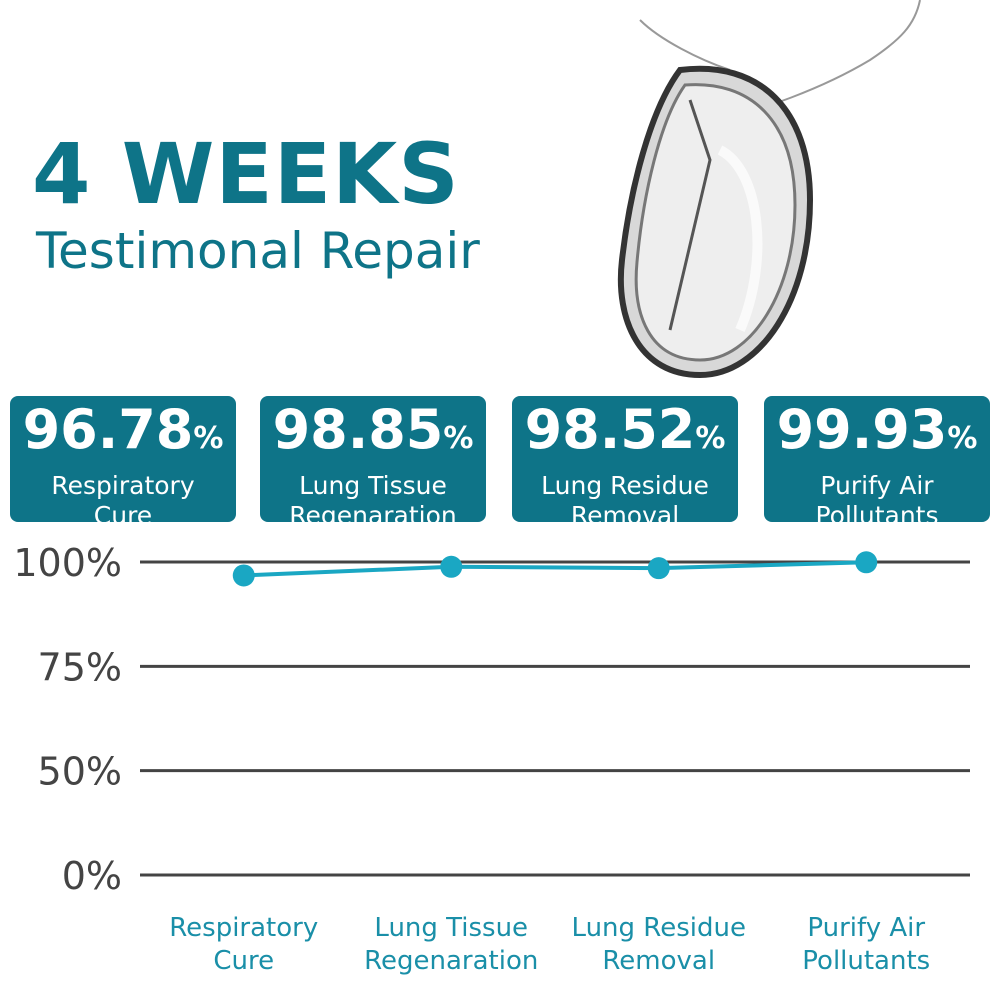 This screenshot has width=1000, height=1000. What do you see at coordinates (373, 429) in the screenshot?
I see `stat-value: 98.85%` at bounding box center [373, 429].